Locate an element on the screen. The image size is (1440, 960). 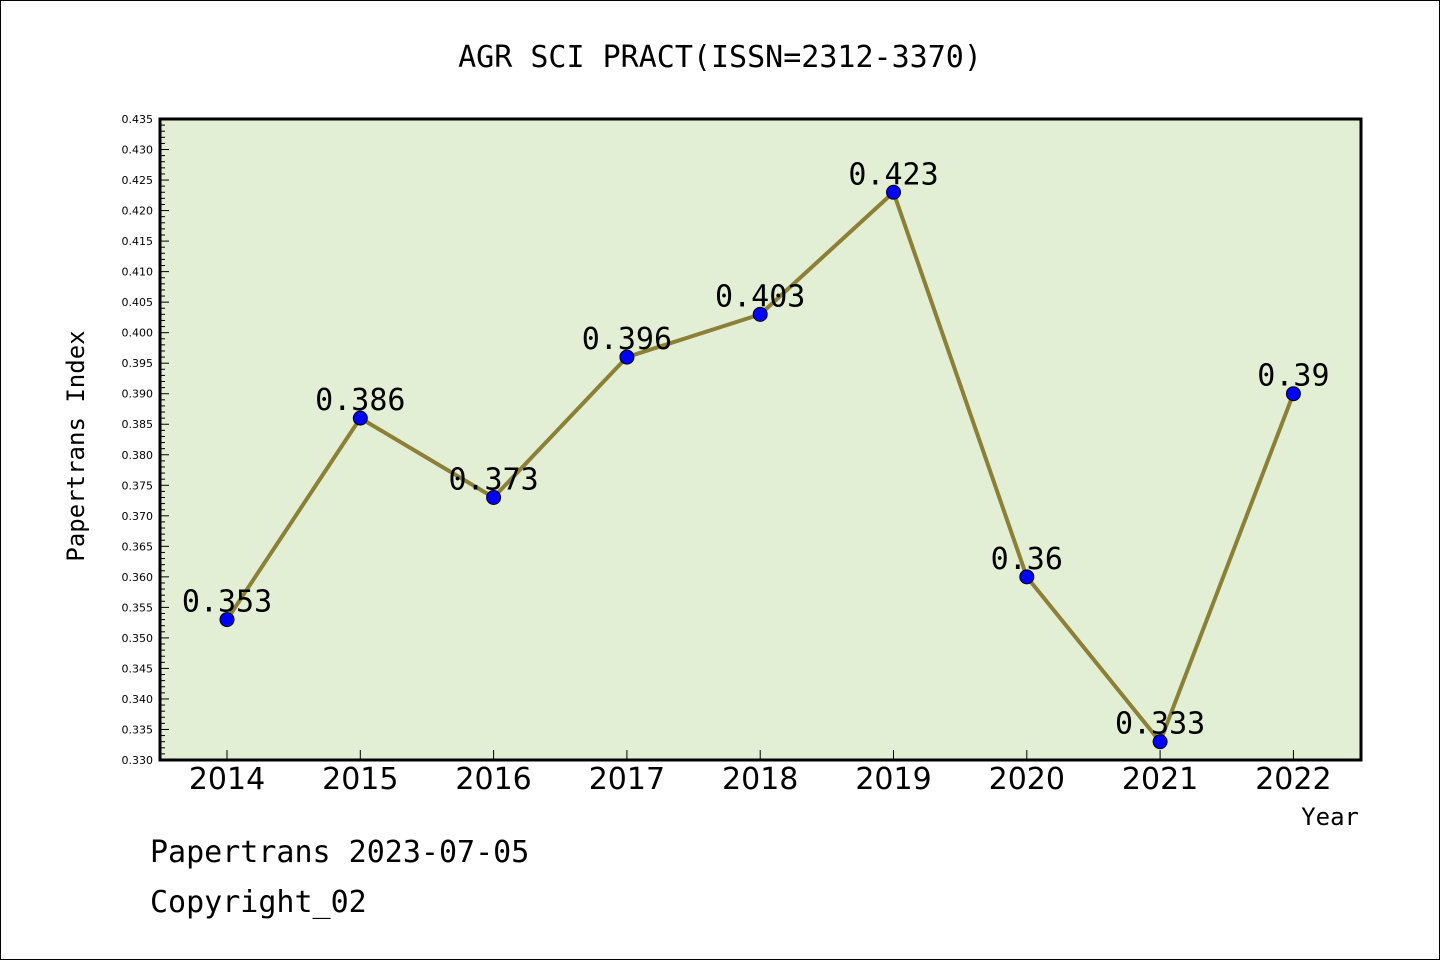
y-tick-label: 0.390 is located at coordinates (138, 394).